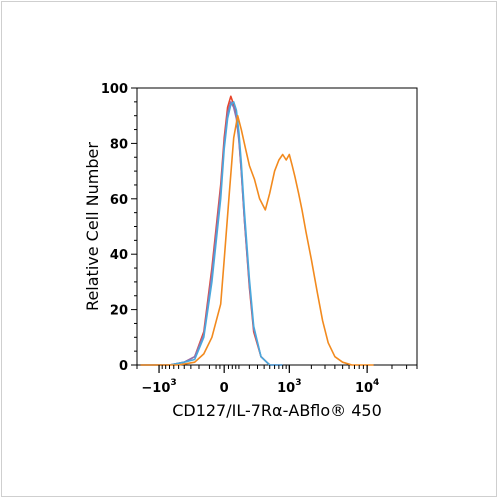 This screenshot has width=500, height=500. Describe the element at coordinates (289, 387) in the screenshot. I see `x-tick-label: 10³` at that location.